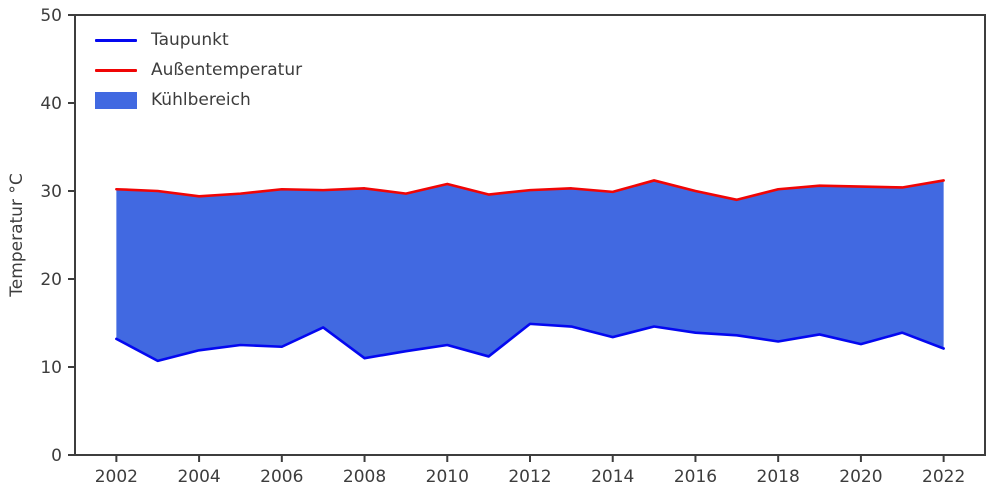  What do you see at coordinates (447, 477) in the screenshot?
I see `x-tick-label: 2010` at bounding box center [447, 477].